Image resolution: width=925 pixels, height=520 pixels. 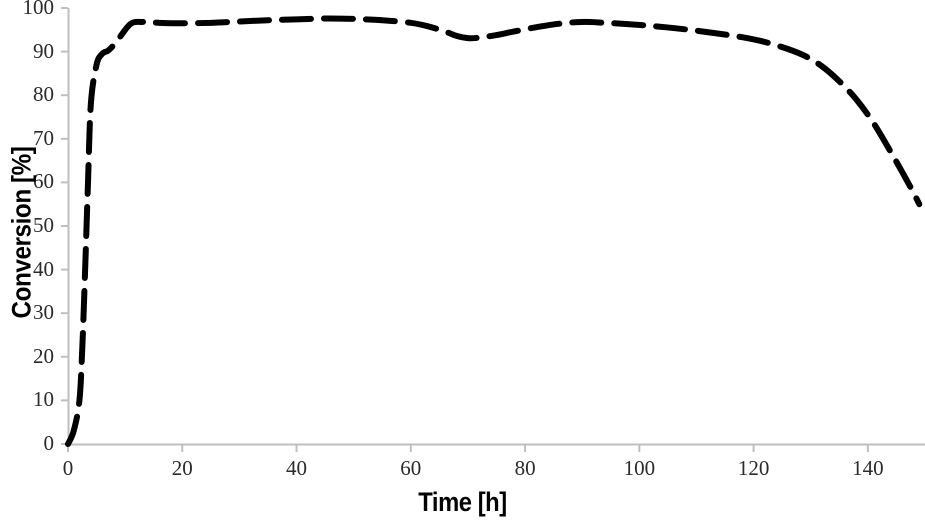 I want to click on y-tick-label: 40, so click(x=43, y=268).